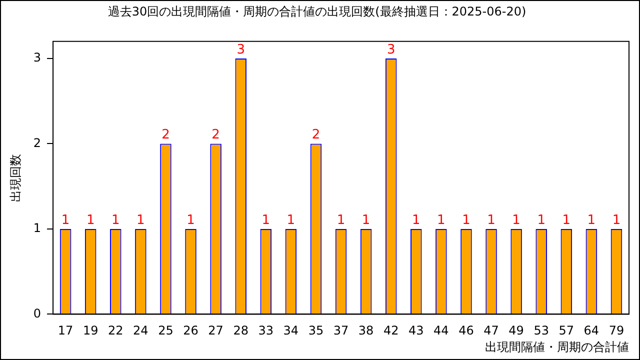 Image resolution: width=640 pixels, height=360 pixels. I want to click on x-tick-label: 57, so click(566, 331).